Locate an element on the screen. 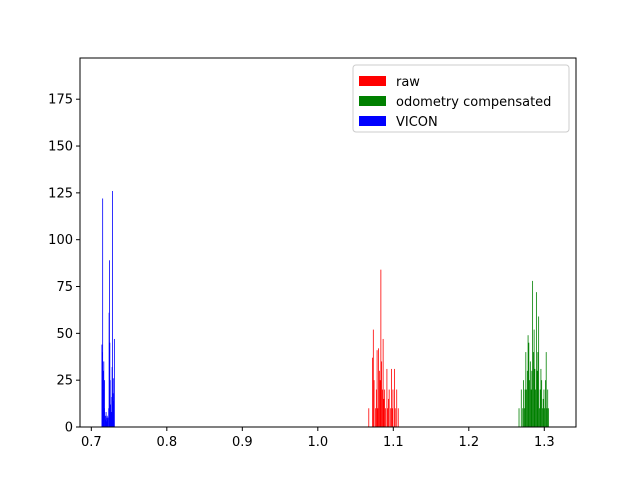 Image resolution: width=640 pixels, height=480 pixels. legend: raw odometry compensated VICON is located at coordinates (461, 98).